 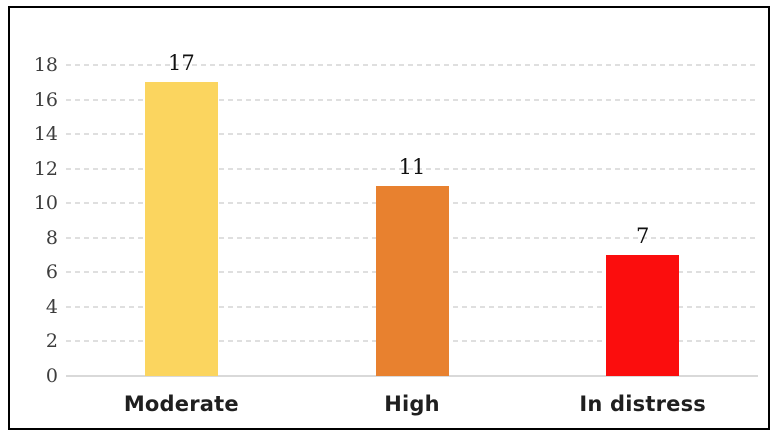 I want to click on bar-value-label: 11, so click(x=412, y=166).